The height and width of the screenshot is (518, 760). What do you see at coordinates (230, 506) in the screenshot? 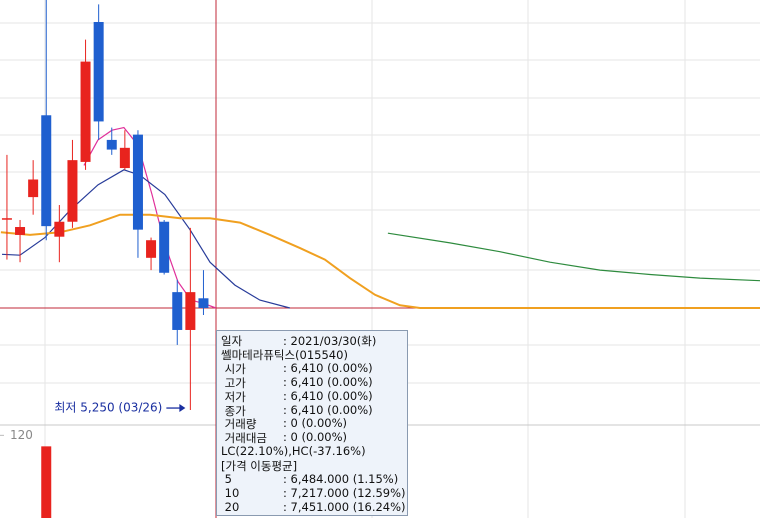
I see `tooltip-label: 20` at bounding box center [230, 506].